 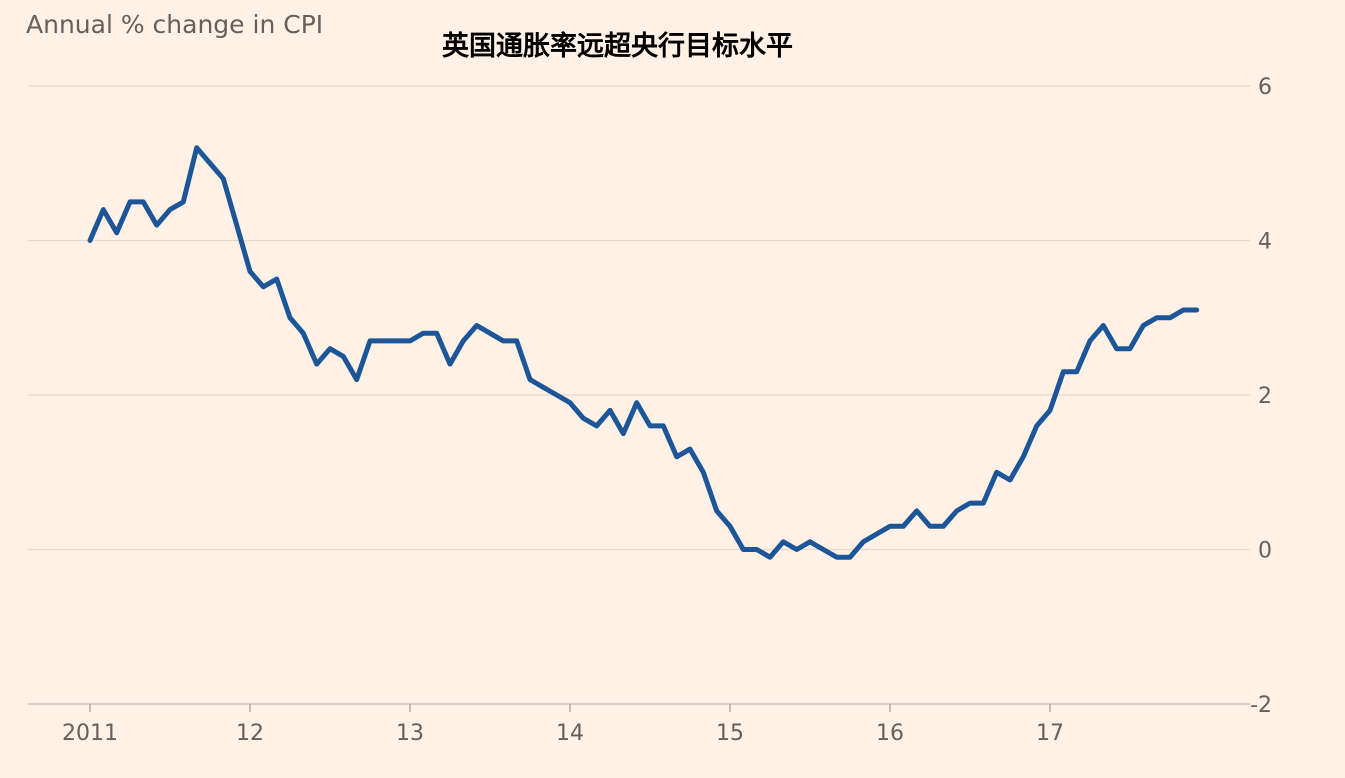 What do you see at coordinates (730, 733) in the screenshot?
I see `x-tick-label: 15` at bounding box center [730, 733].